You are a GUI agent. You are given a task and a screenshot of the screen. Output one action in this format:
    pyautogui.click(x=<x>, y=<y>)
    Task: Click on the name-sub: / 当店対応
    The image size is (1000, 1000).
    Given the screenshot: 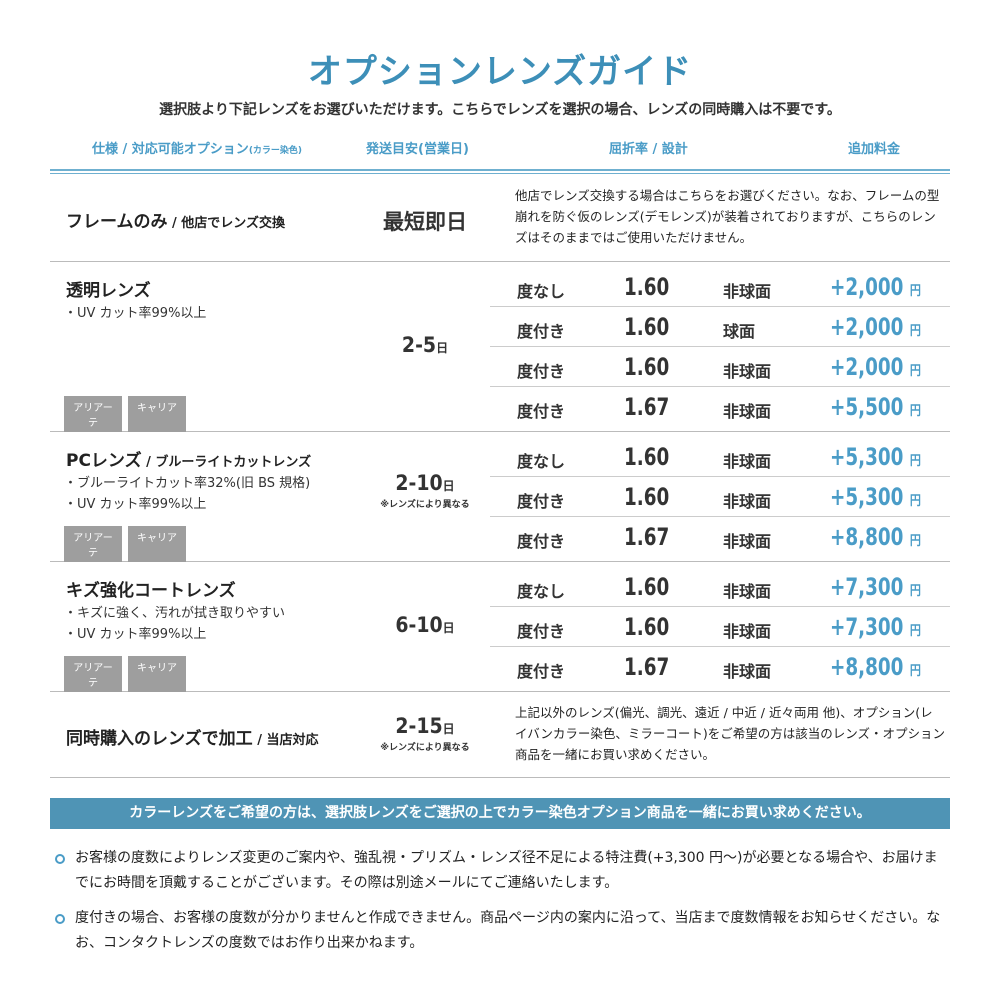 What is the action you would take?
    pyautogui.click(x=285, y=740)
    